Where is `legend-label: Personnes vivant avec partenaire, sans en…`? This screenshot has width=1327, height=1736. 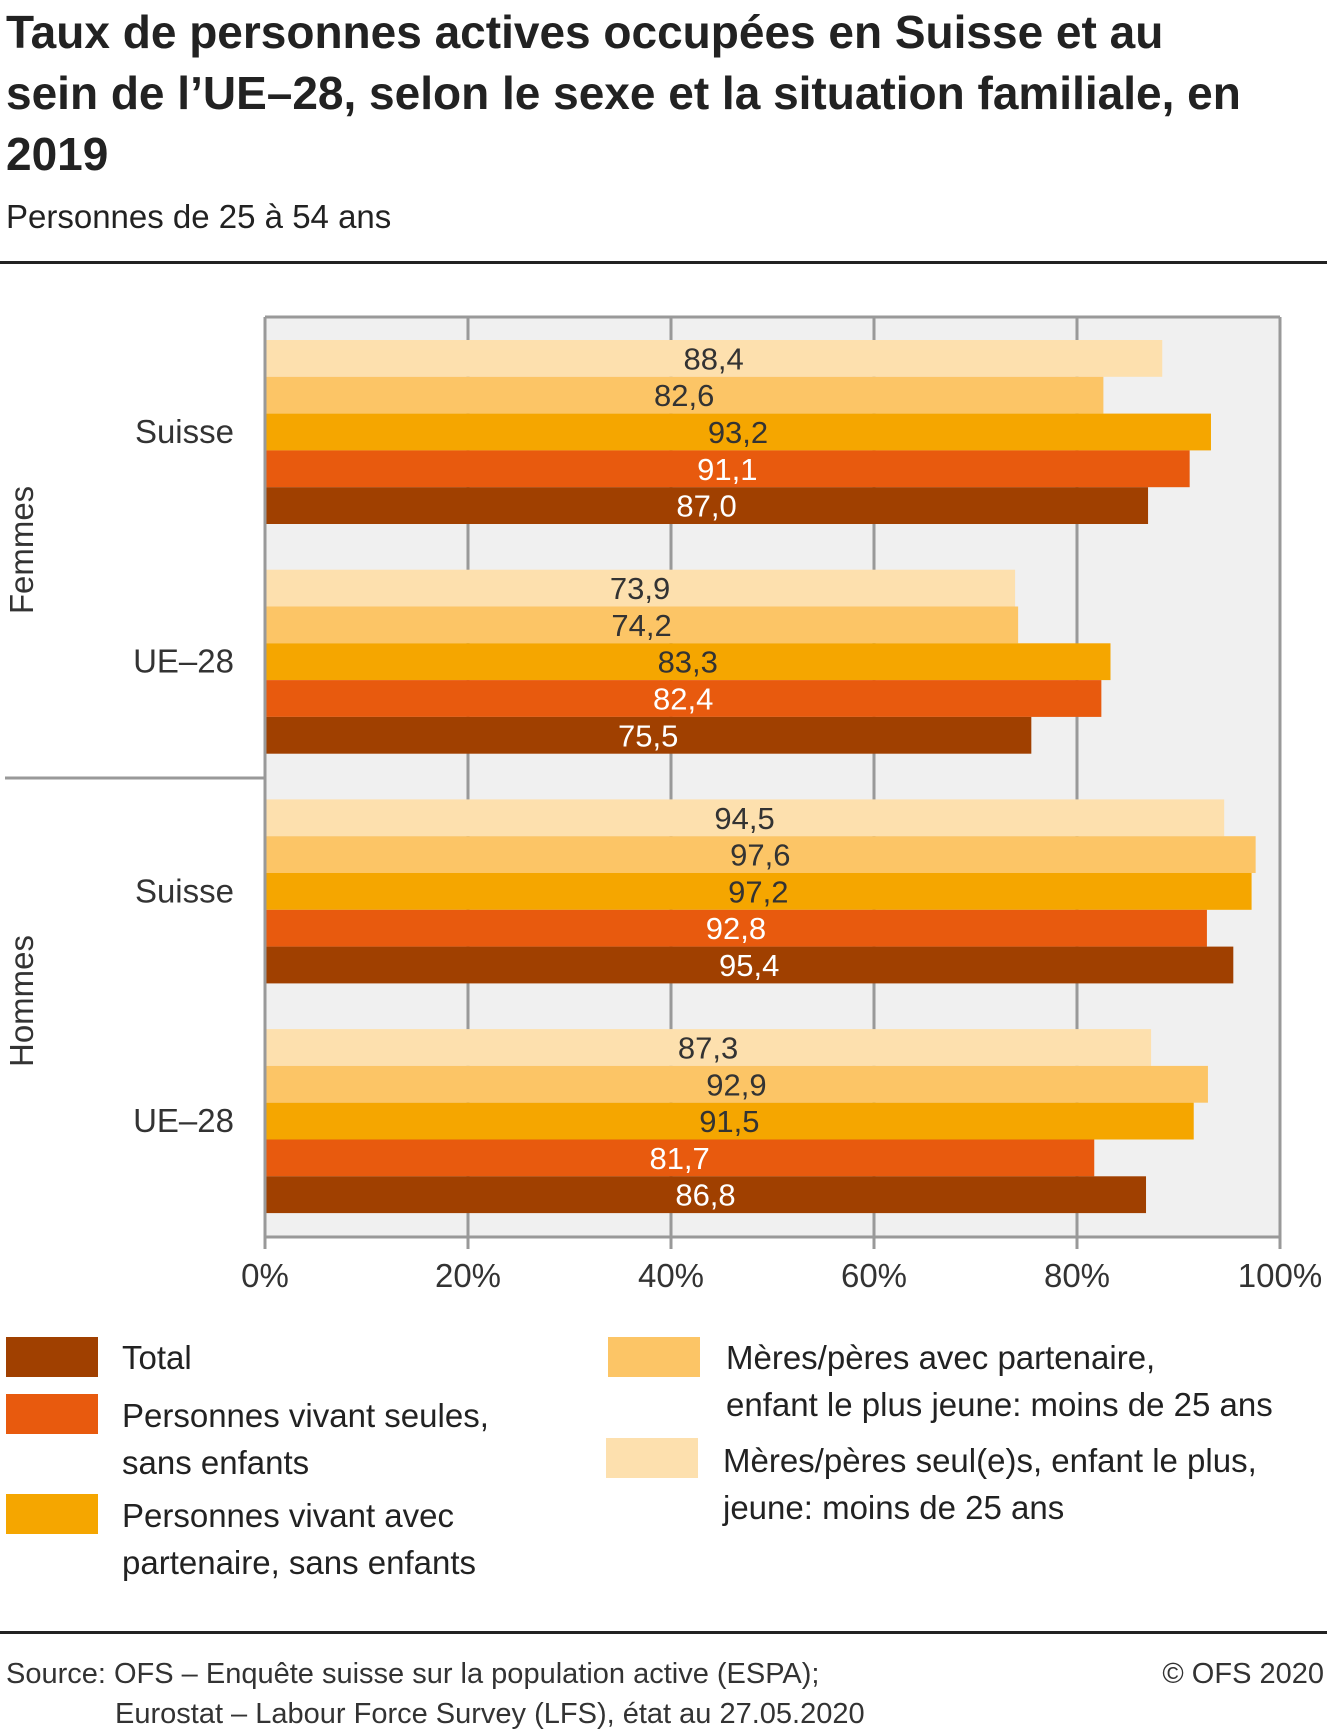
legend-label: Personnes vivant avec partenaire, sans en… is located at coordinates (299, 1539).